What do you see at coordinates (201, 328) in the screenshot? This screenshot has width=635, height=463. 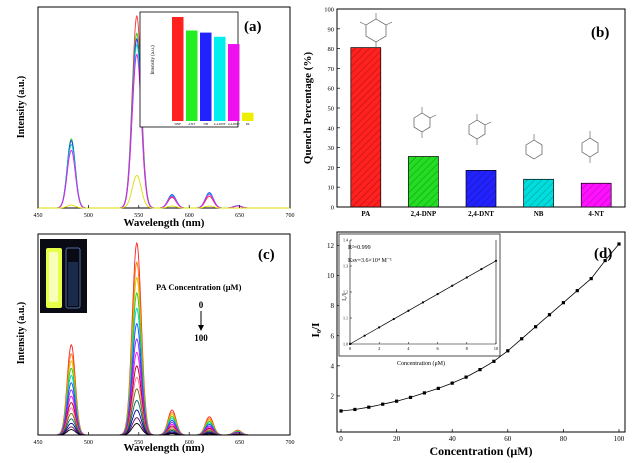 I see `concentration-arrowhead-icon` at bounding box center [201, 328].